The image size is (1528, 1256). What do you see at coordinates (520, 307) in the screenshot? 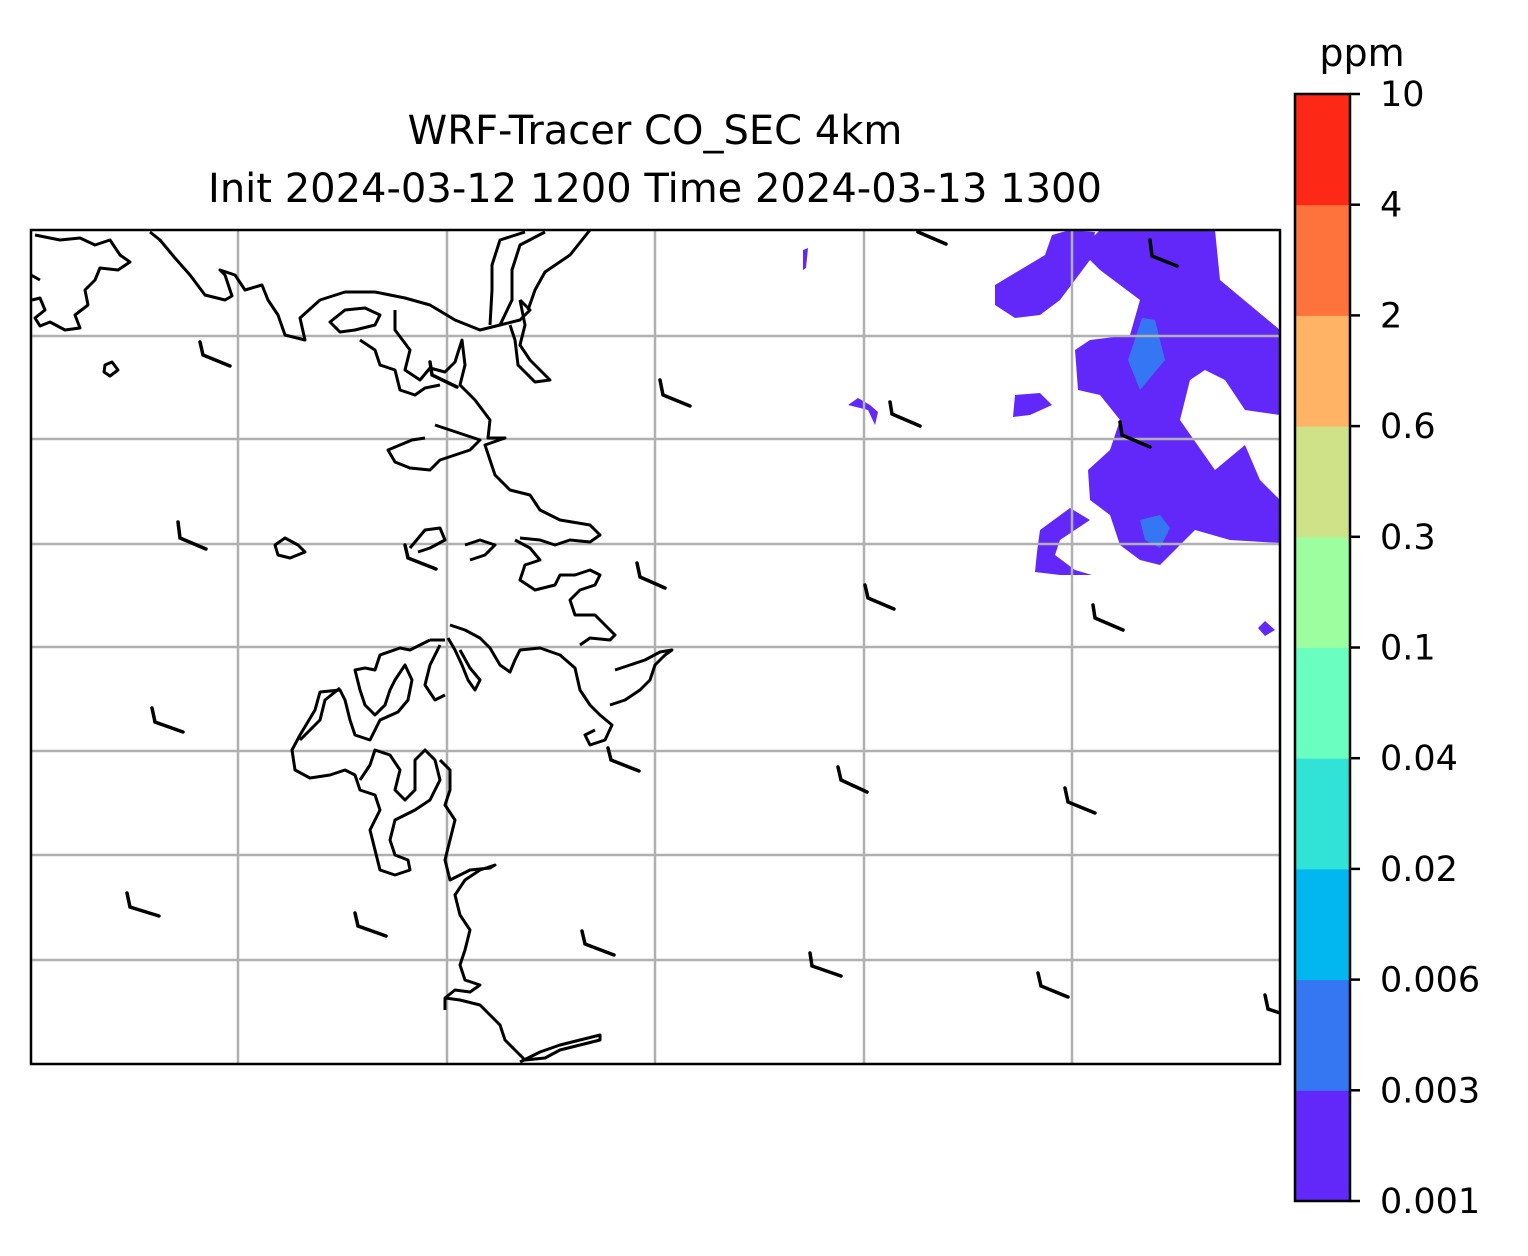
I see `river-channel-north` at bounding box center [520, 307].